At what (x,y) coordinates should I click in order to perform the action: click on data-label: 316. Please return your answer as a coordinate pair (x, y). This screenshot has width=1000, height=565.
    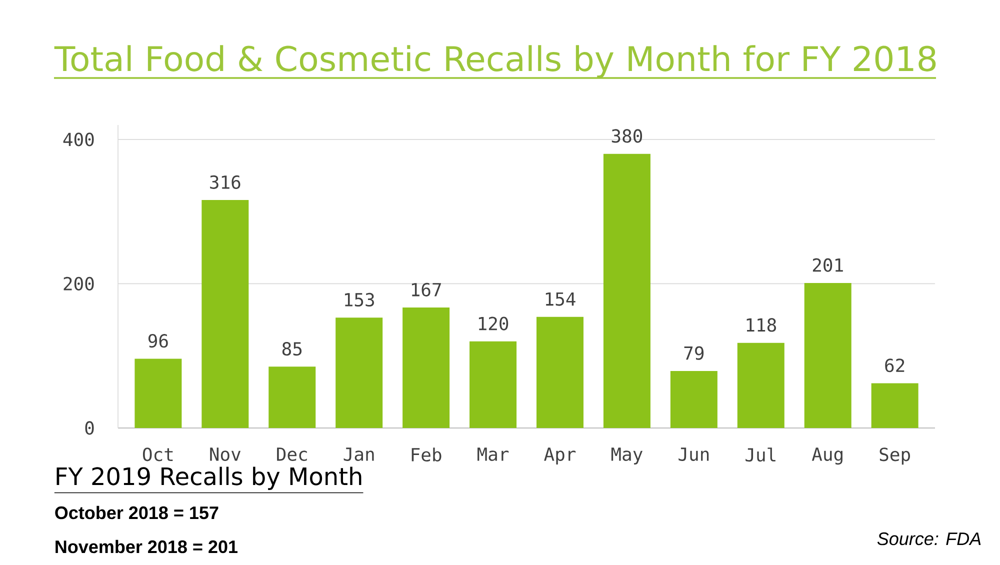
    Looking at the image, I should click on (225, 182).